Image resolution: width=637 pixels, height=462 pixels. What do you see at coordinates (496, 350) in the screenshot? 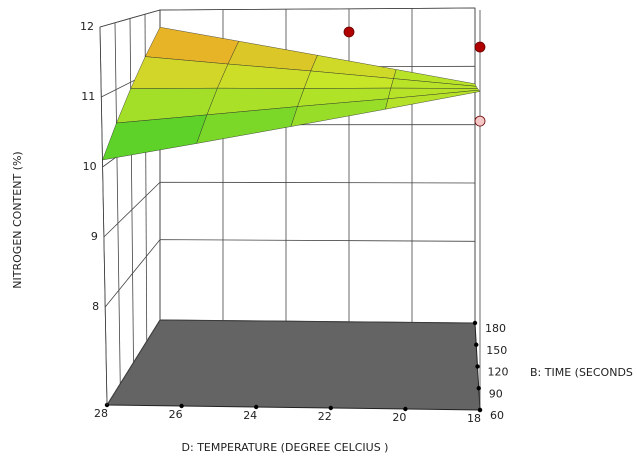
I see `y-tick-label: 150` at bounding box center [496, 350].